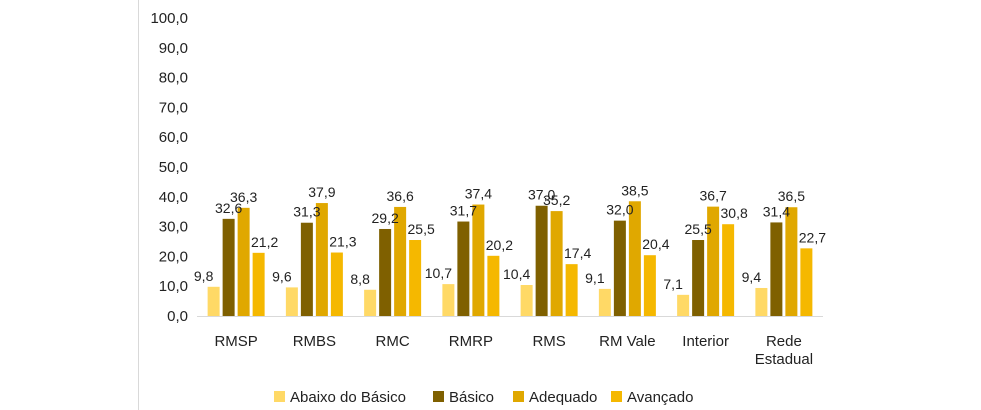  I want to click on data-label: 9,6, so click(282, 276).